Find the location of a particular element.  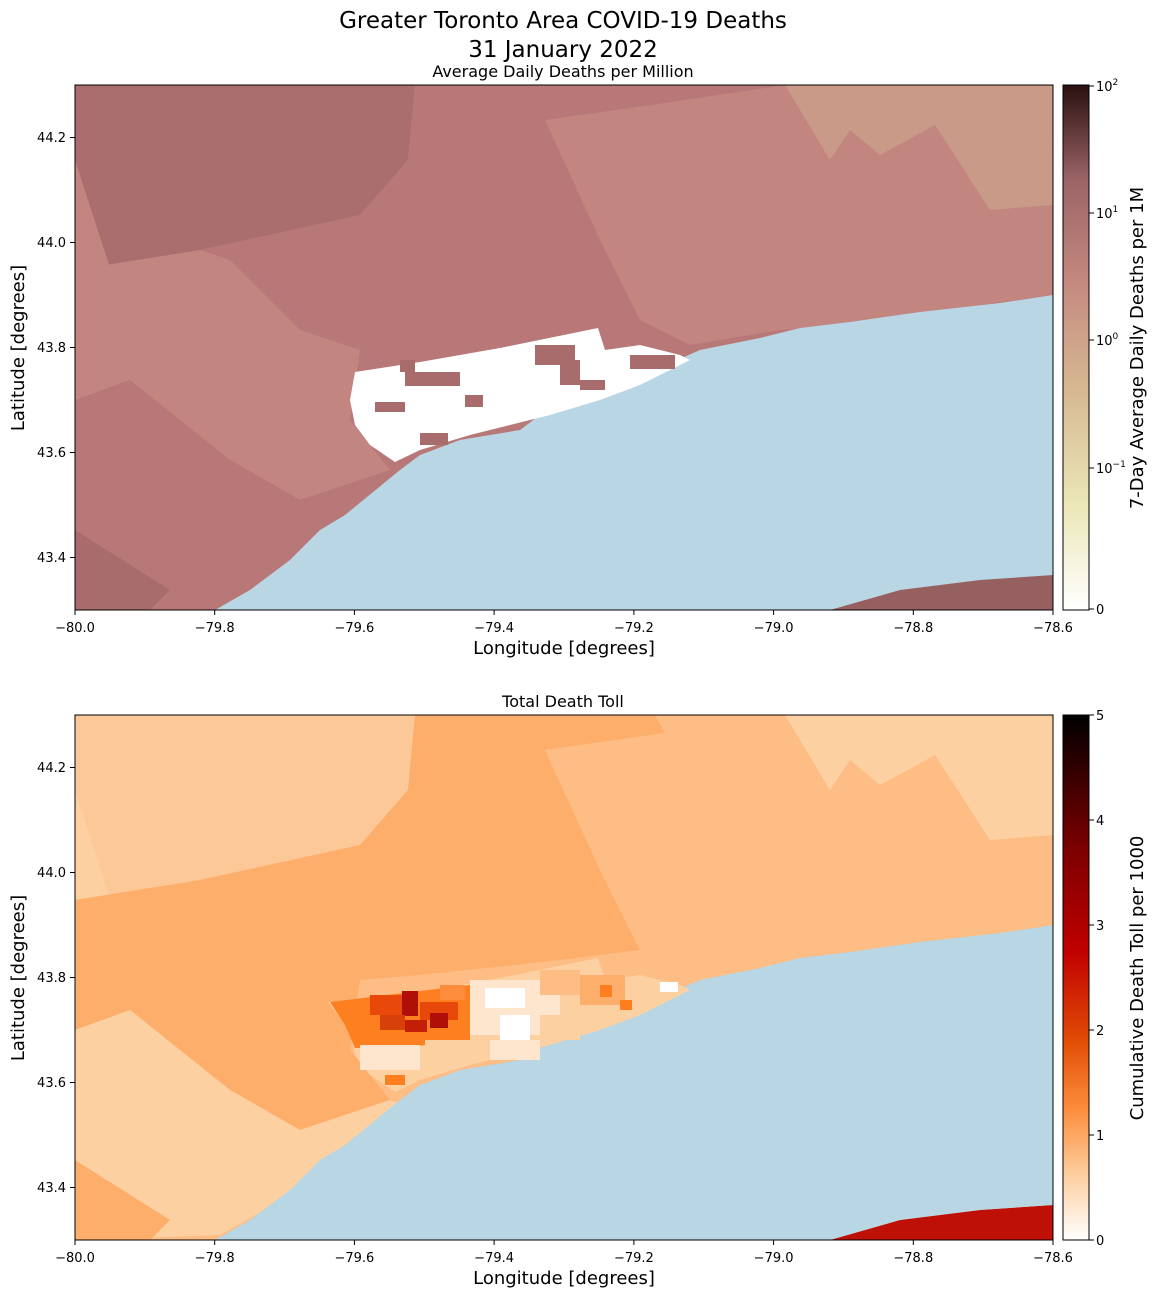

bottom-x-tick-label: −78.8 is located at coordinates (913, 1258).